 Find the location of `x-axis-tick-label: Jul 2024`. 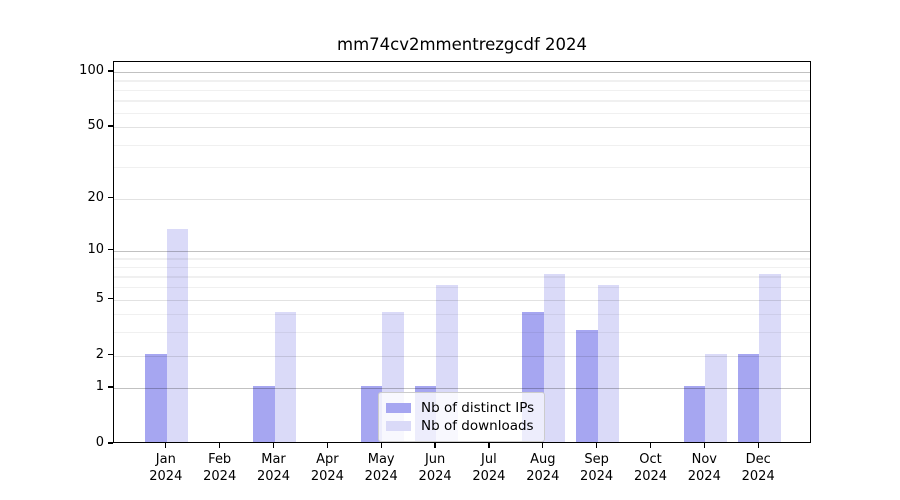

x-axis-tick-label: Jul 2024 is located at coordinates (489, 468).